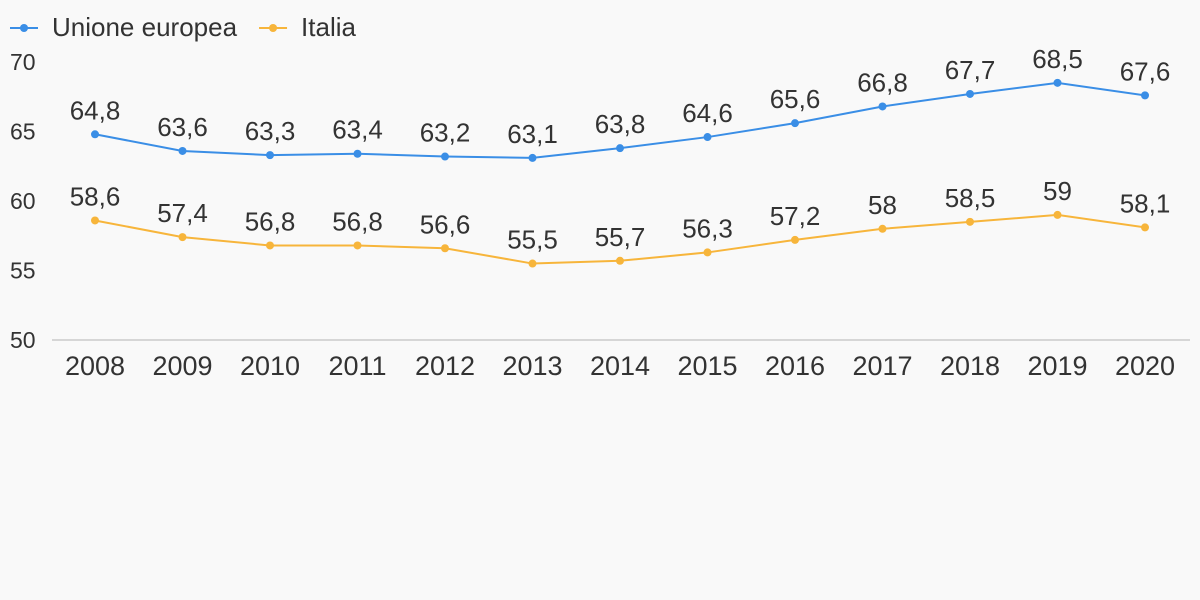  I want to click on data-label: 56,3, so click(707, 228).